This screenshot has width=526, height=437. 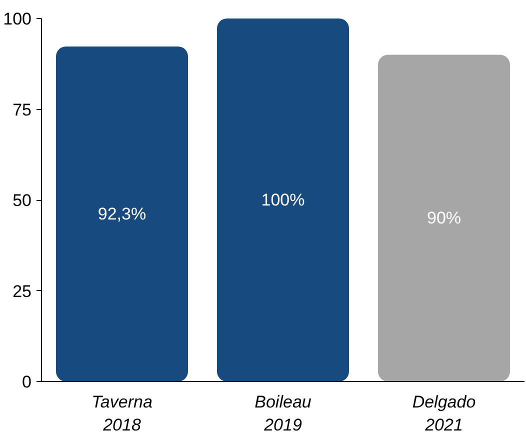 What do you see at coordinates (283, 413) in the screenshot?
I see `x-tick-label: Boileau 2019` at bounding box center [283, 413].